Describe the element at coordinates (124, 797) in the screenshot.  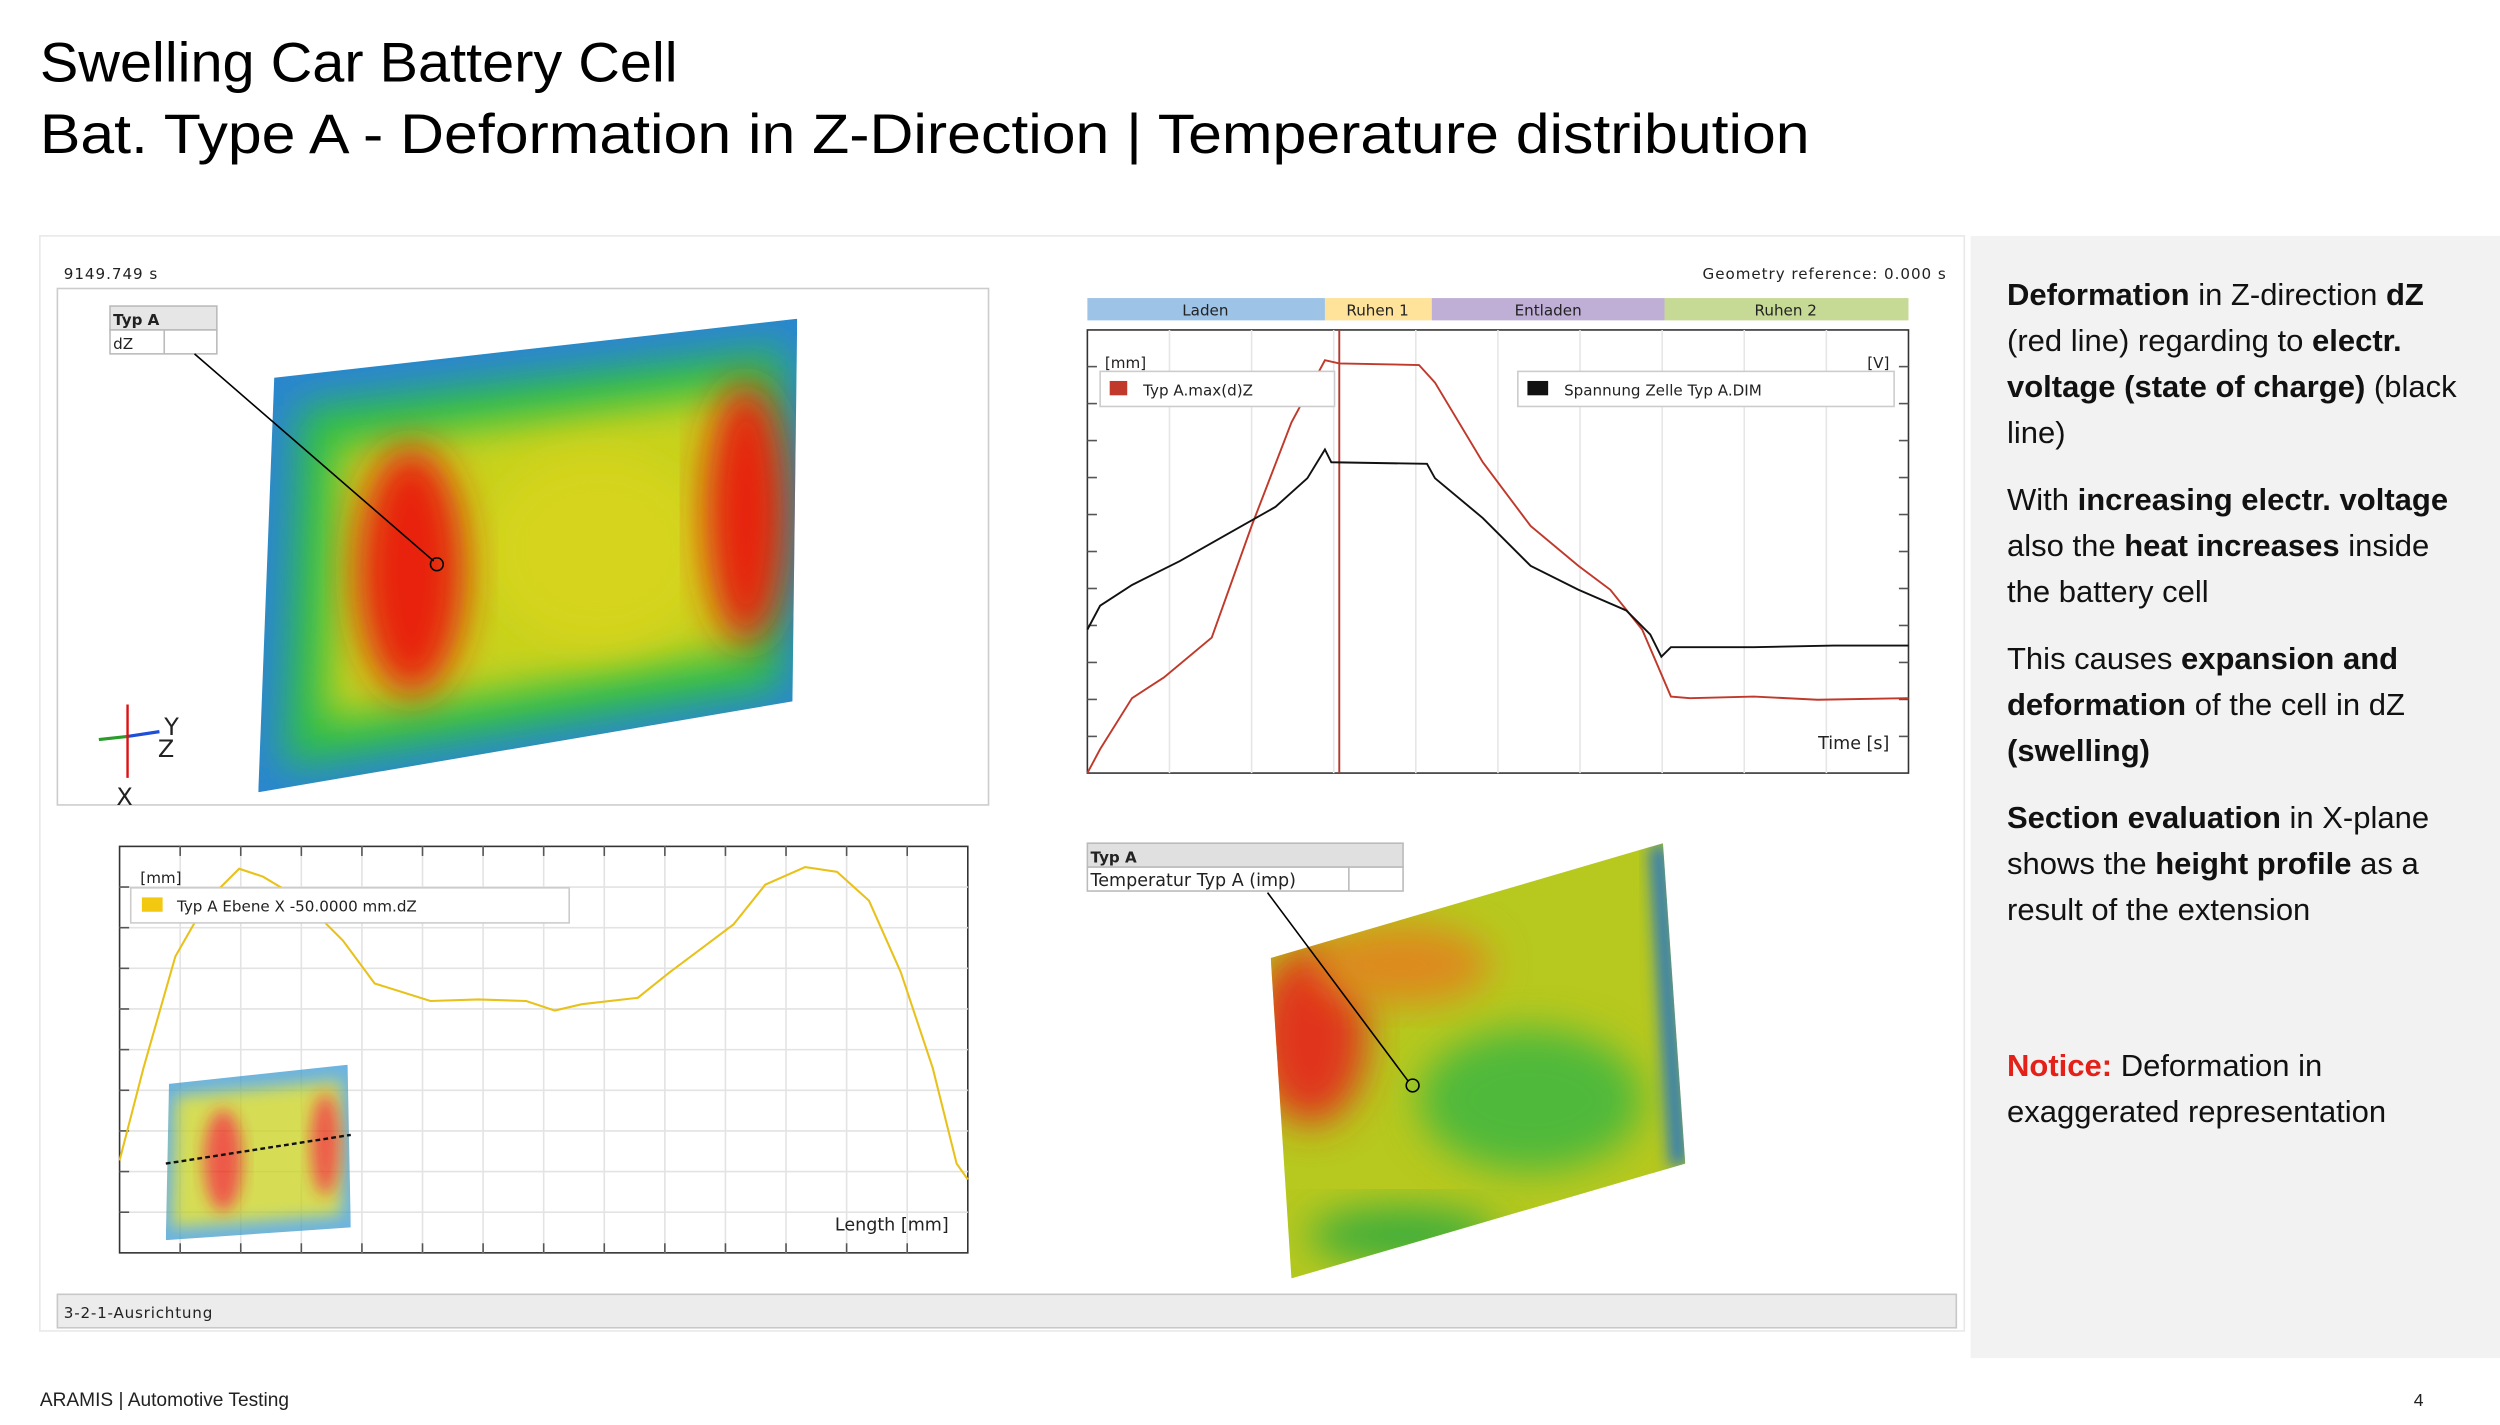
I see `axis-label: X` at that location.